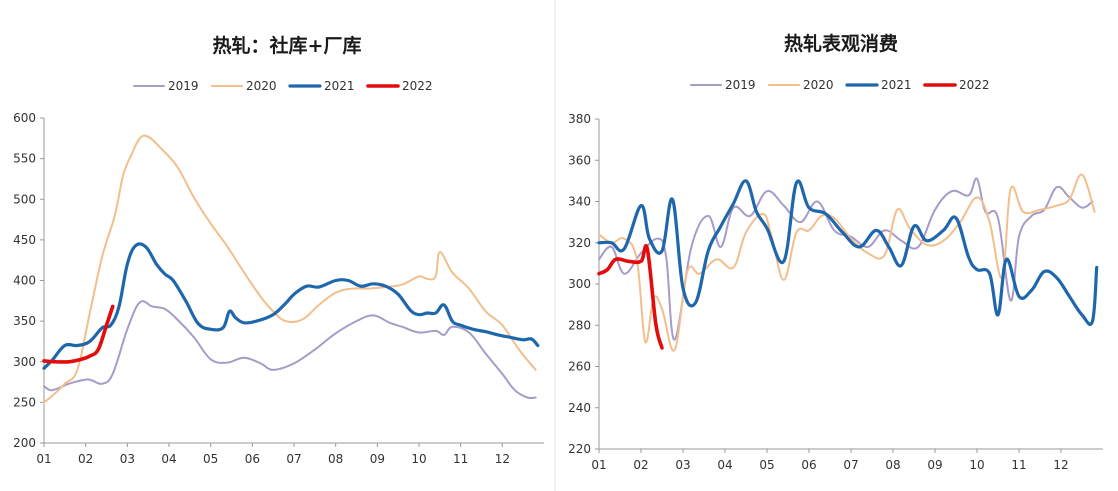 This screenshot has height=491, width=1118. Describe the element at coordinates (579, 449) in the screenshot. I see `y-tick-label: 220` at that location.